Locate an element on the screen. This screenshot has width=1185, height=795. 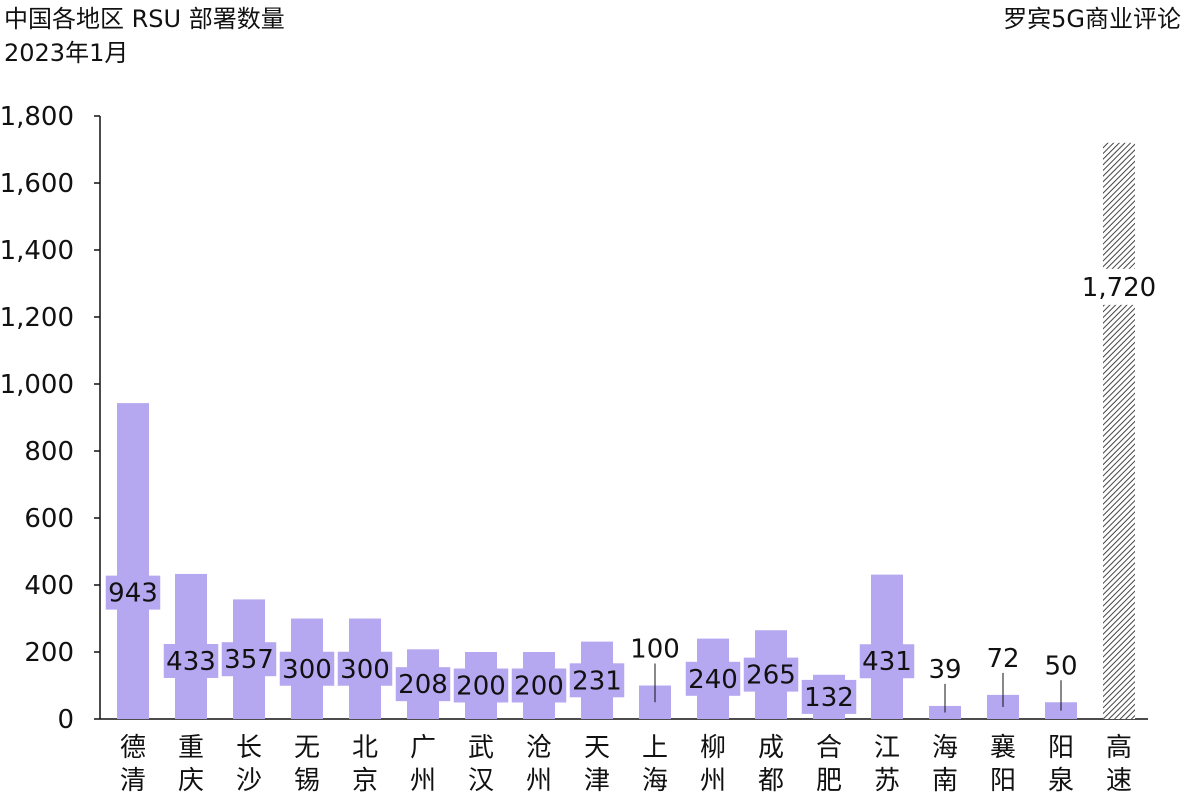
x-category-label: 京 is located at coordinates (365, 780).